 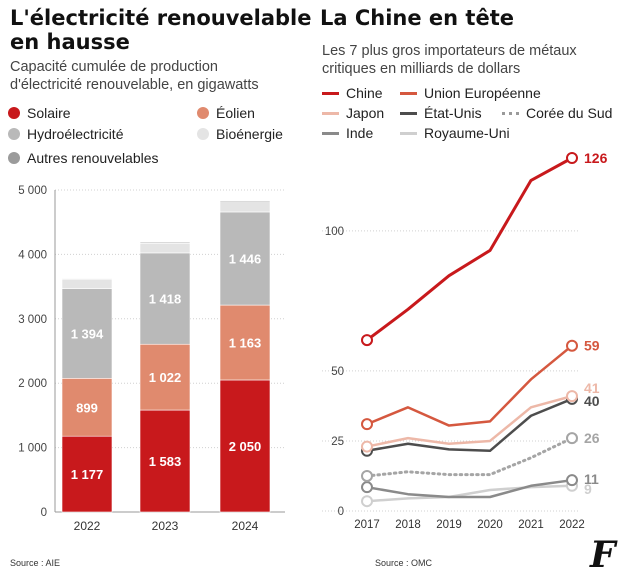 I want to click on bar-ytick-label: 2 000, so click(x=32, y=384).